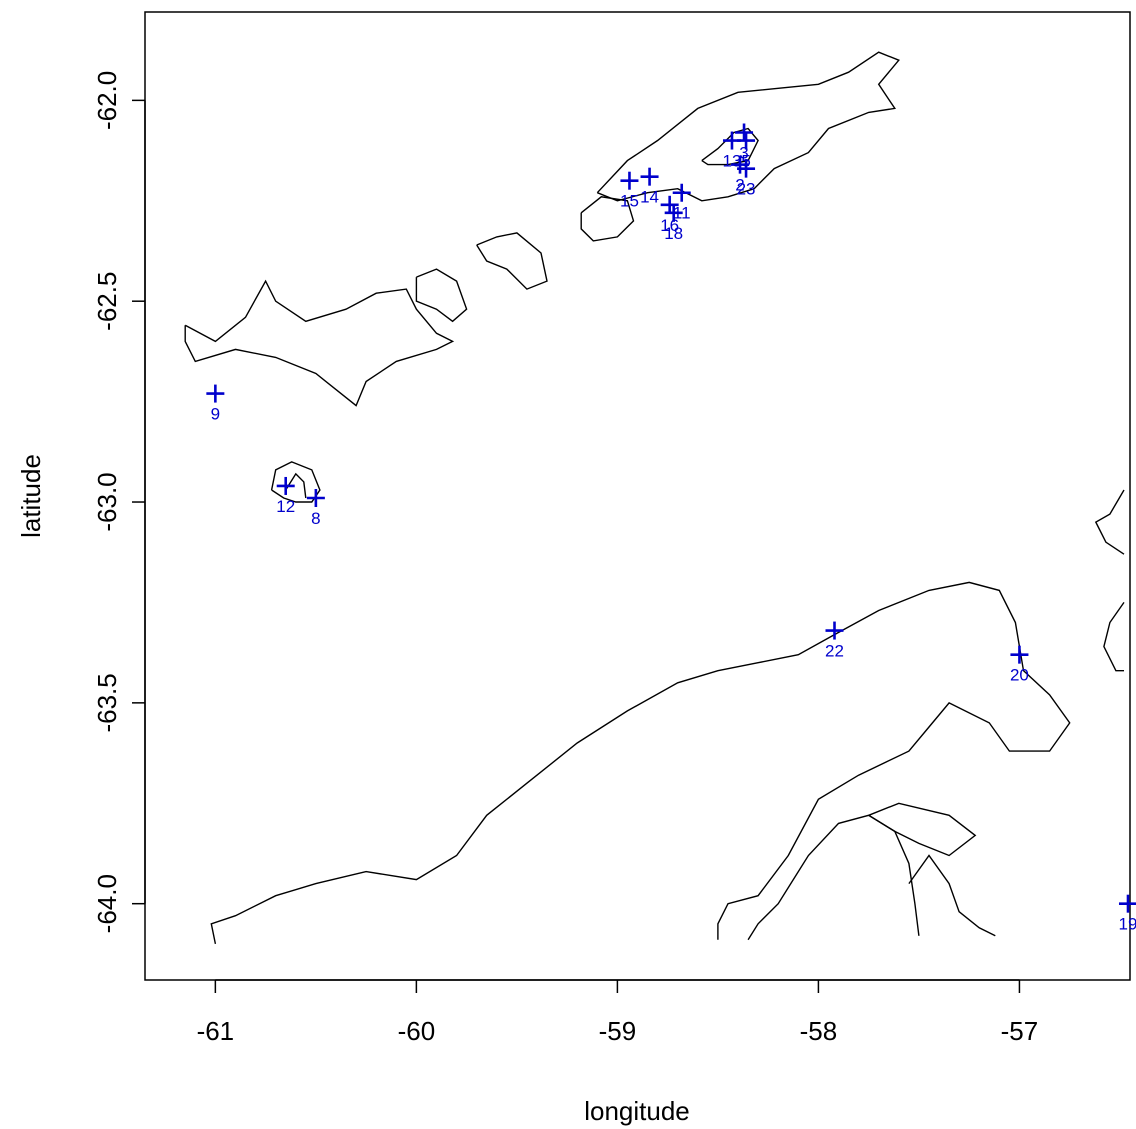  Describe the element at coordinates (215, 414) in the screenshot. I see `station-label: 9` at that location.